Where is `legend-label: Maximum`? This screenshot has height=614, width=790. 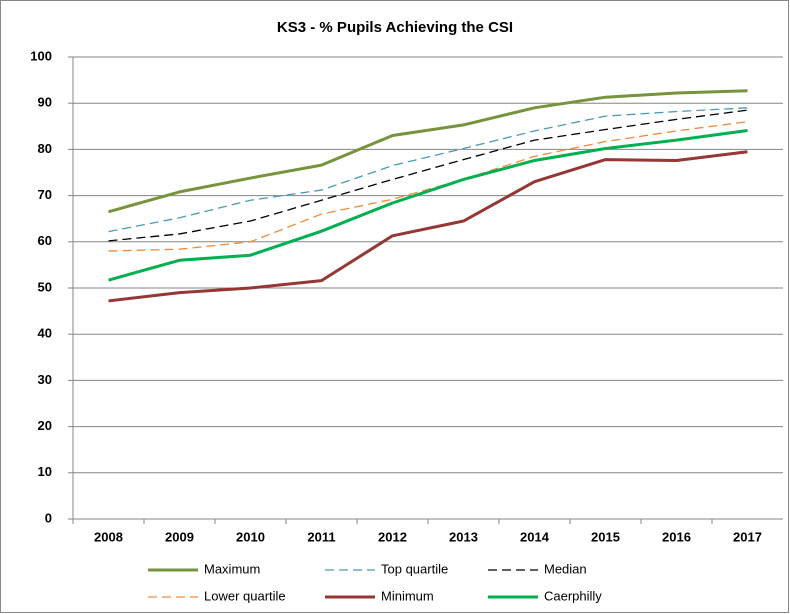 legend-label: Maximum is located at coordinates (232, 568).